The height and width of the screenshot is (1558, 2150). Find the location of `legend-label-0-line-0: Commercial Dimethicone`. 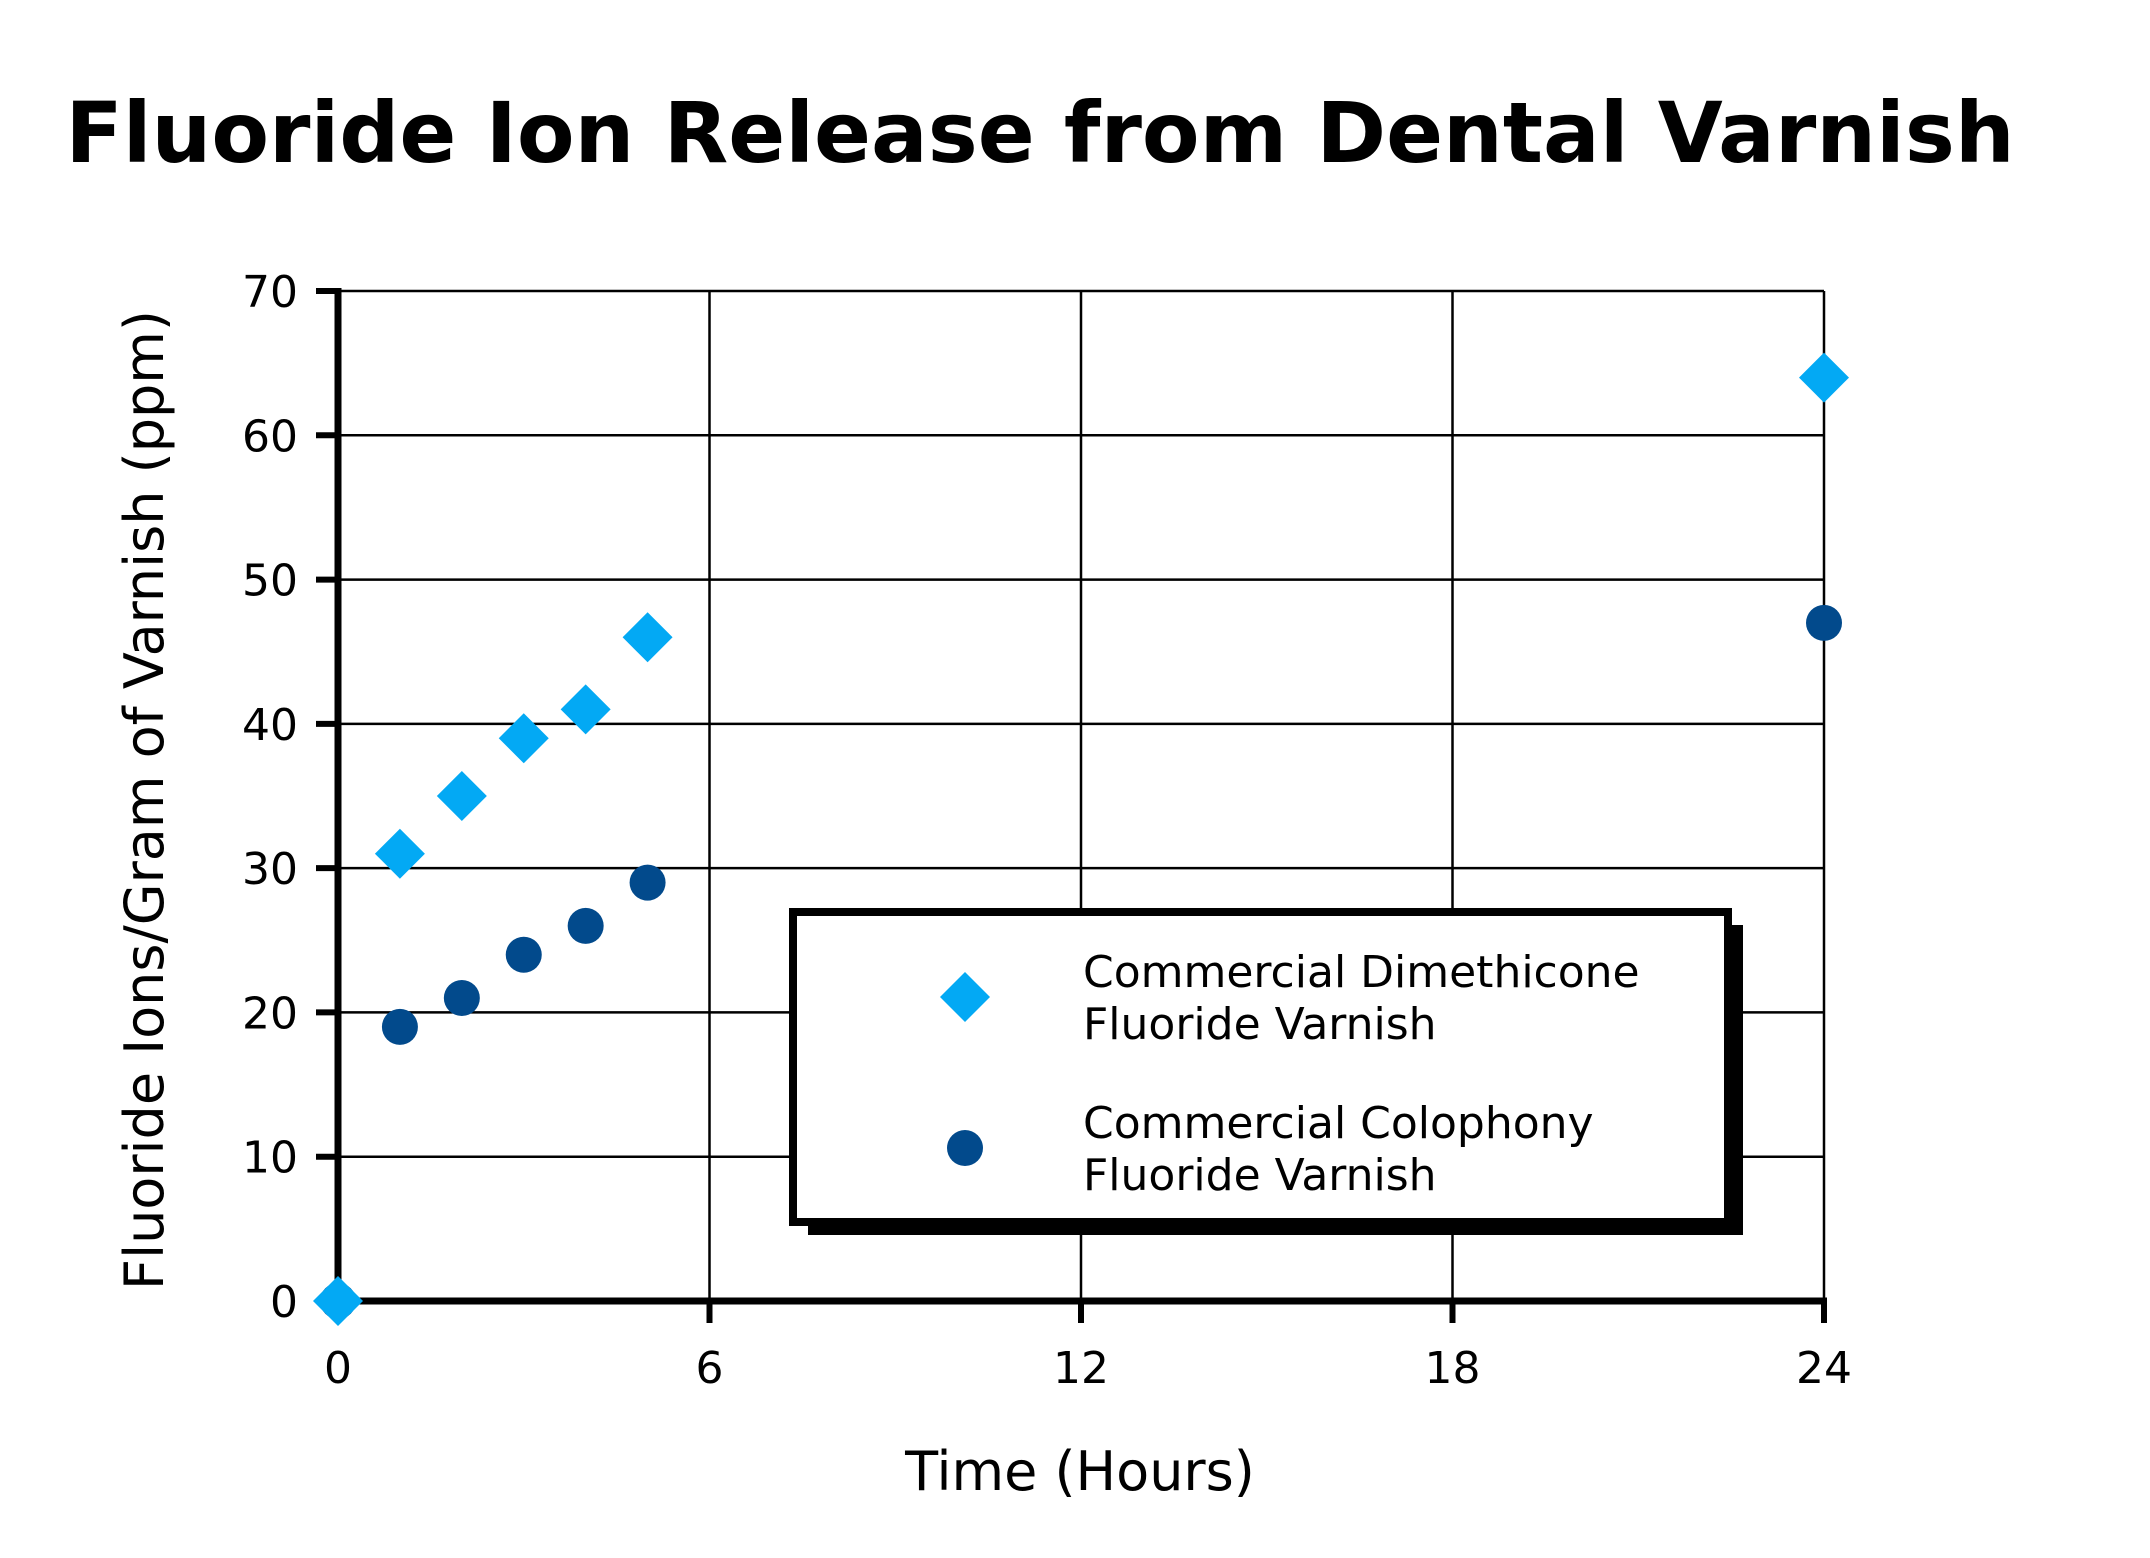

legend-label-0-line-0: Commercial Dimethicone is located at coordinates (1361, 972).